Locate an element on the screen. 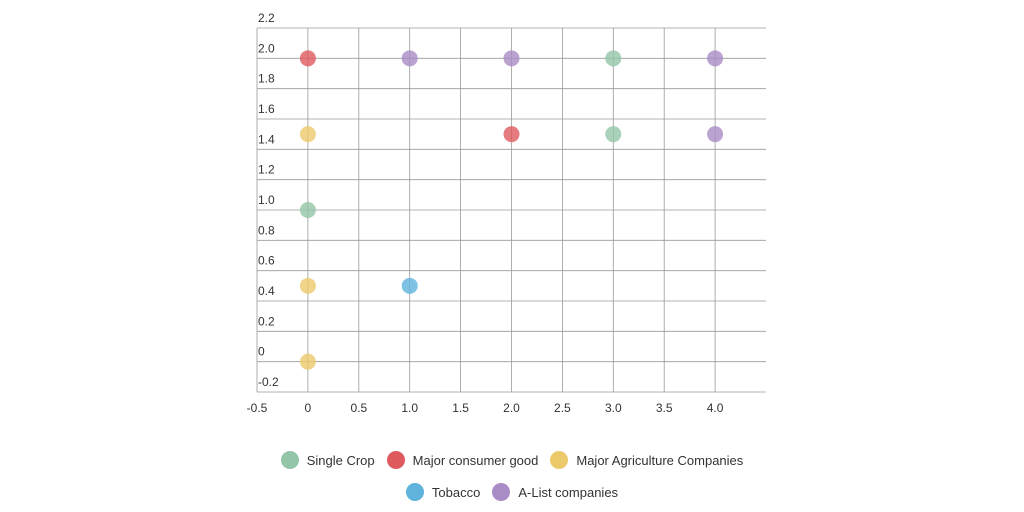 This screenshot has height=512, width=1024. y-tick-label: 0.2 is located at coordinates (266, 321).